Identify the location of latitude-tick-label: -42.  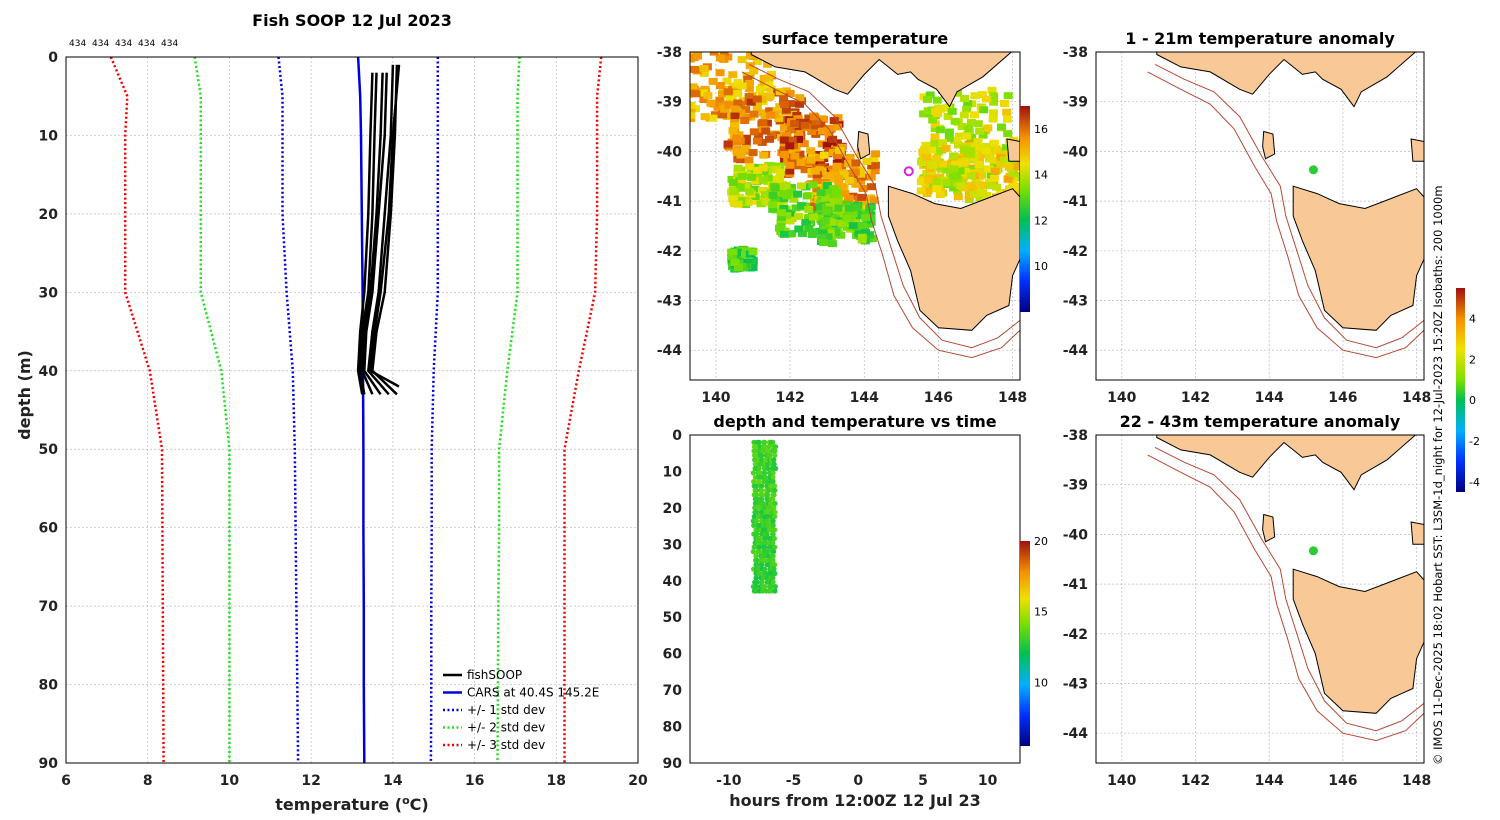
(1075, 252).